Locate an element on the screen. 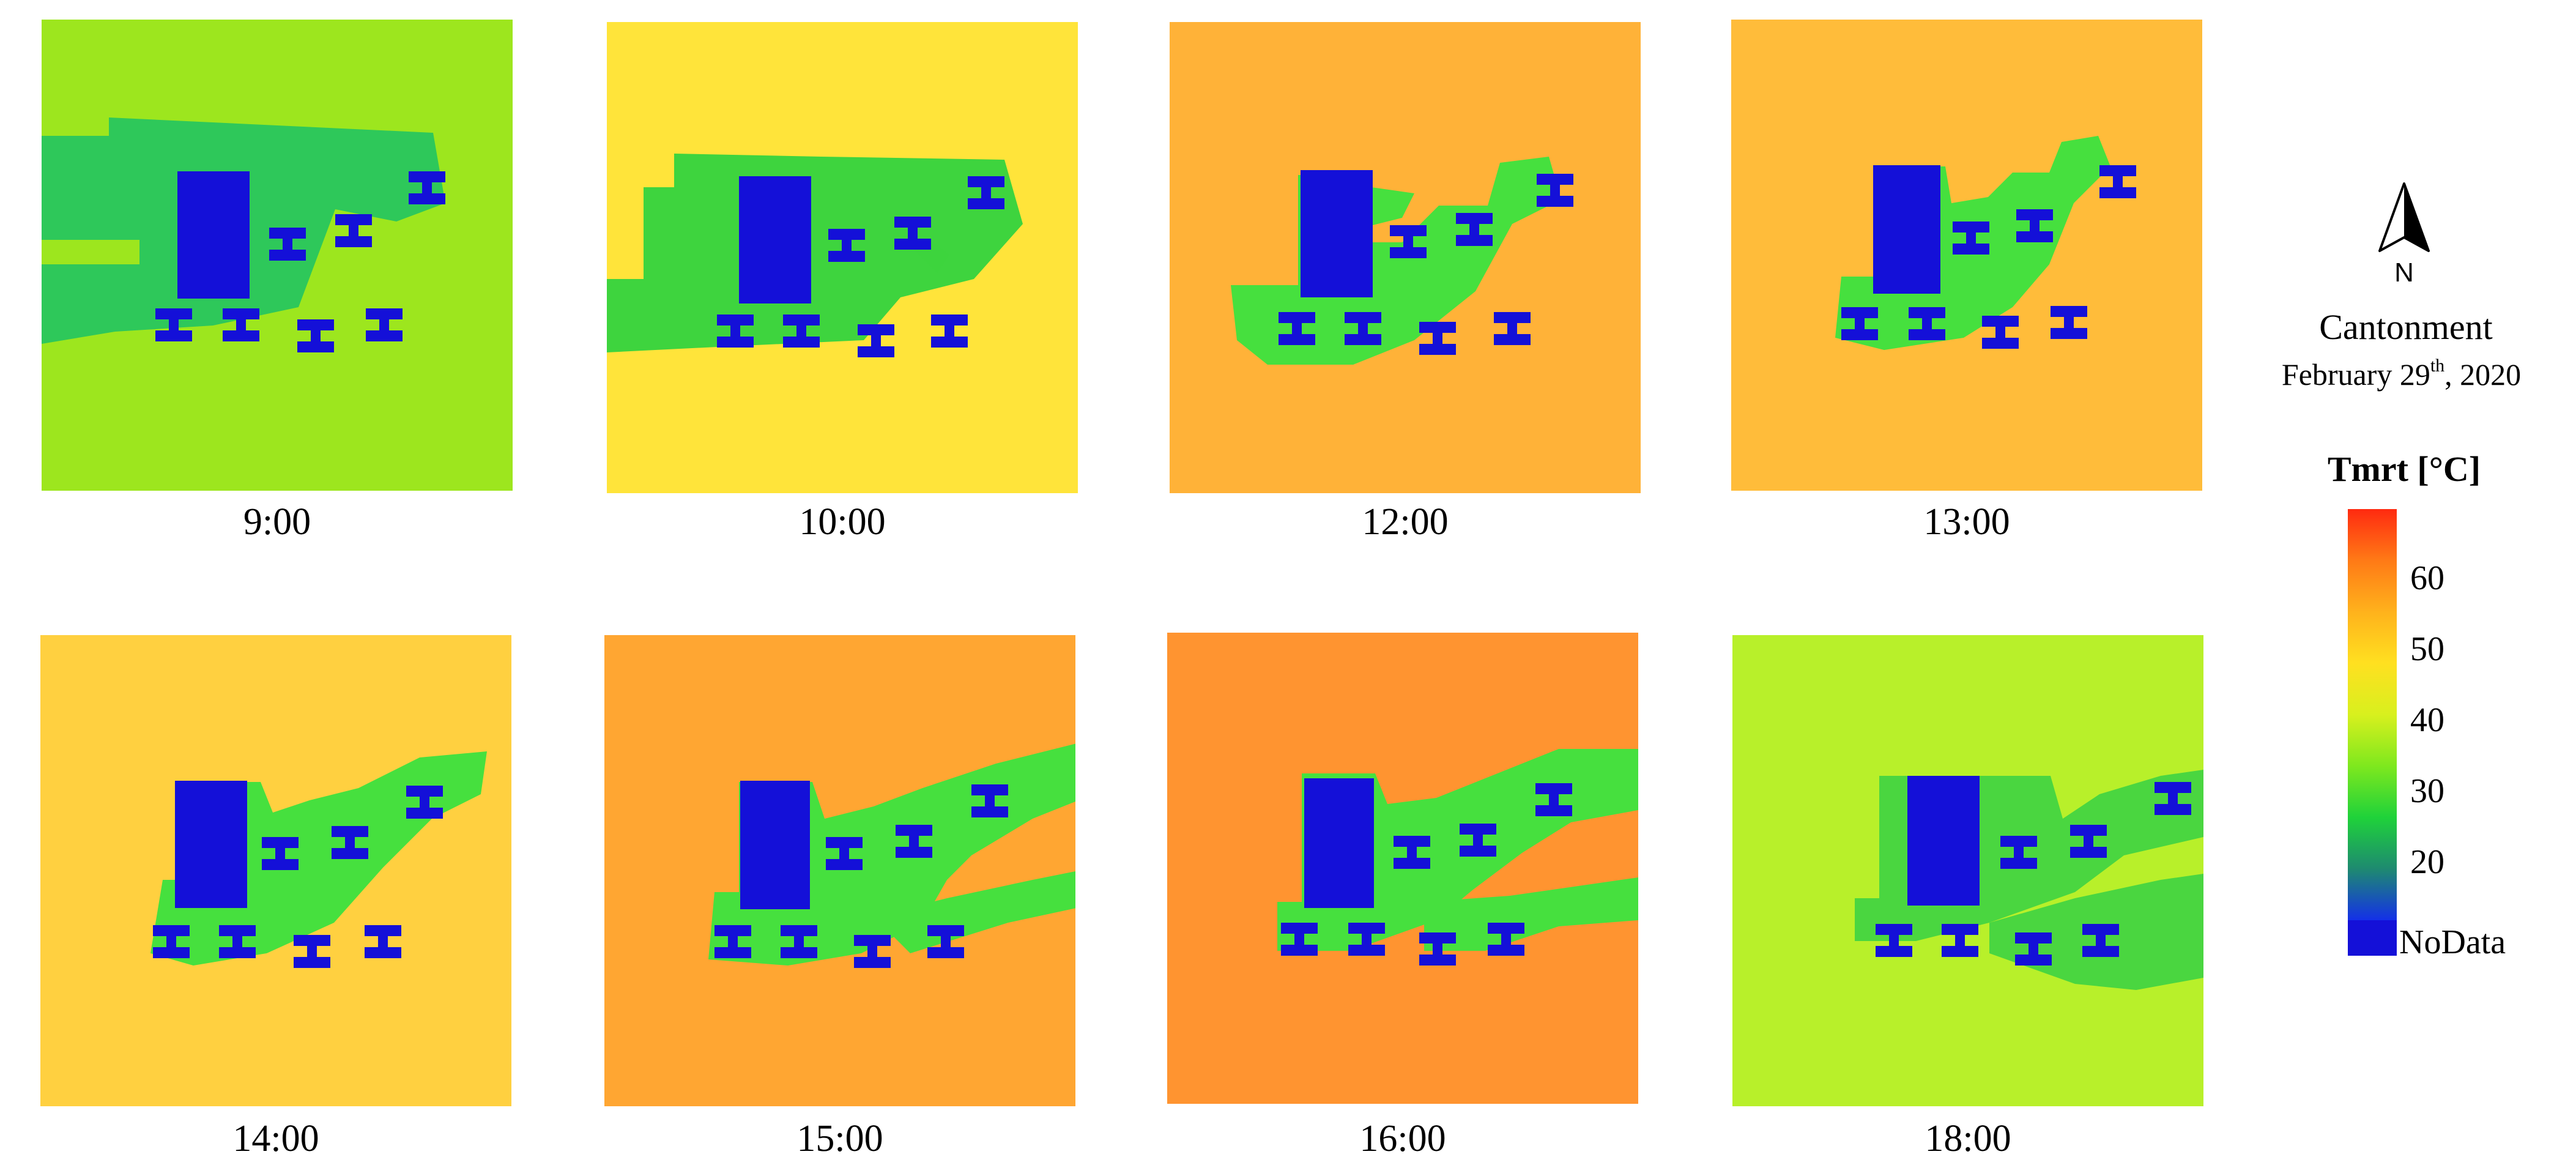 The height and width of the screenshot is (1176, 2576). legend-tick: 50 is located at coordinates (2427, 649).